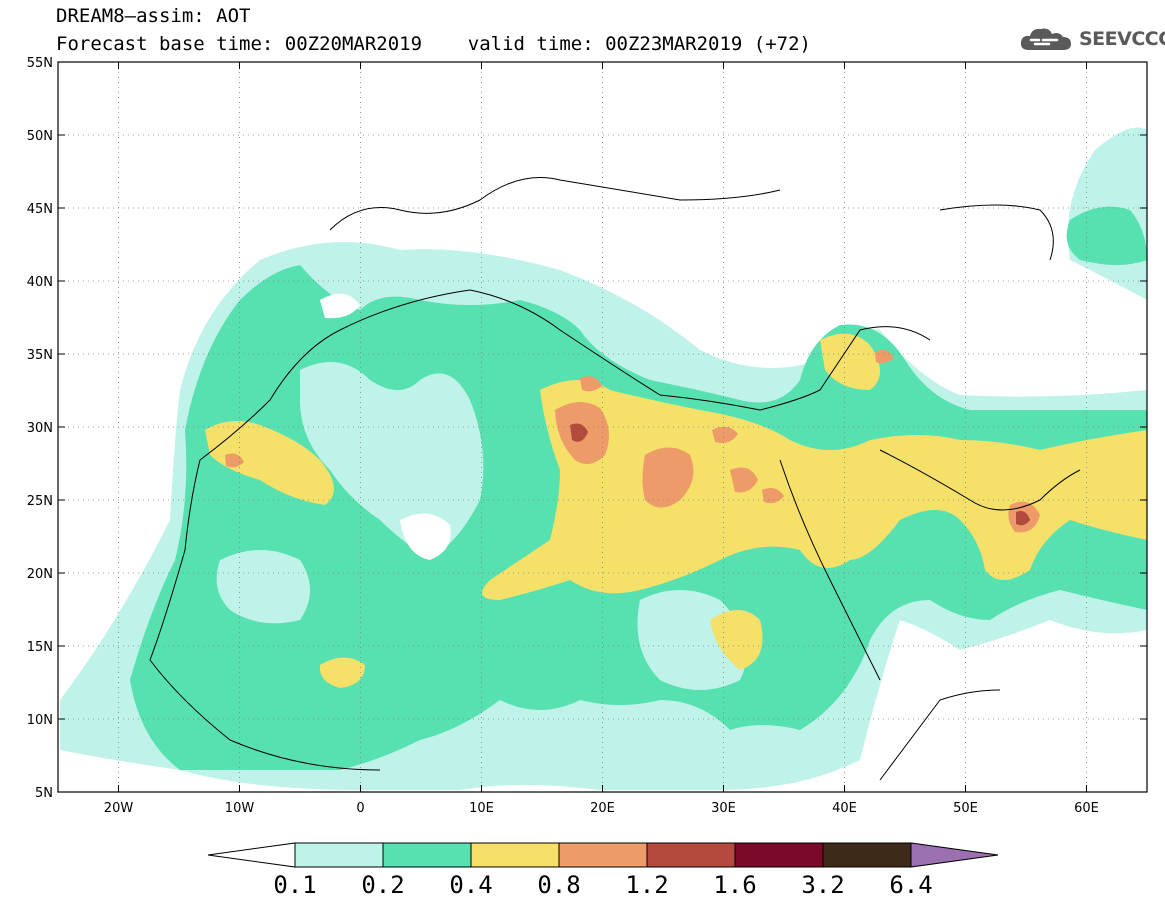  Describe the element at coordinates (910, 885) in the screenshot. I see `colorbar-level-label: 6.4` at that location.